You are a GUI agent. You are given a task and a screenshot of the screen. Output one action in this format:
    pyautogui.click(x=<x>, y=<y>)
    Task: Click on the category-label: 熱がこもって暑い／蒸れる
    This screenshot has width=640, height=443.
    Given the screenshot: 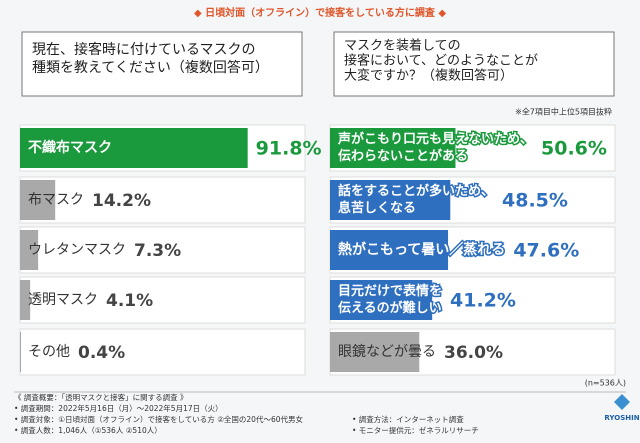 What is the action you would take?
    pyautogui.click(x=421, y=249)
    